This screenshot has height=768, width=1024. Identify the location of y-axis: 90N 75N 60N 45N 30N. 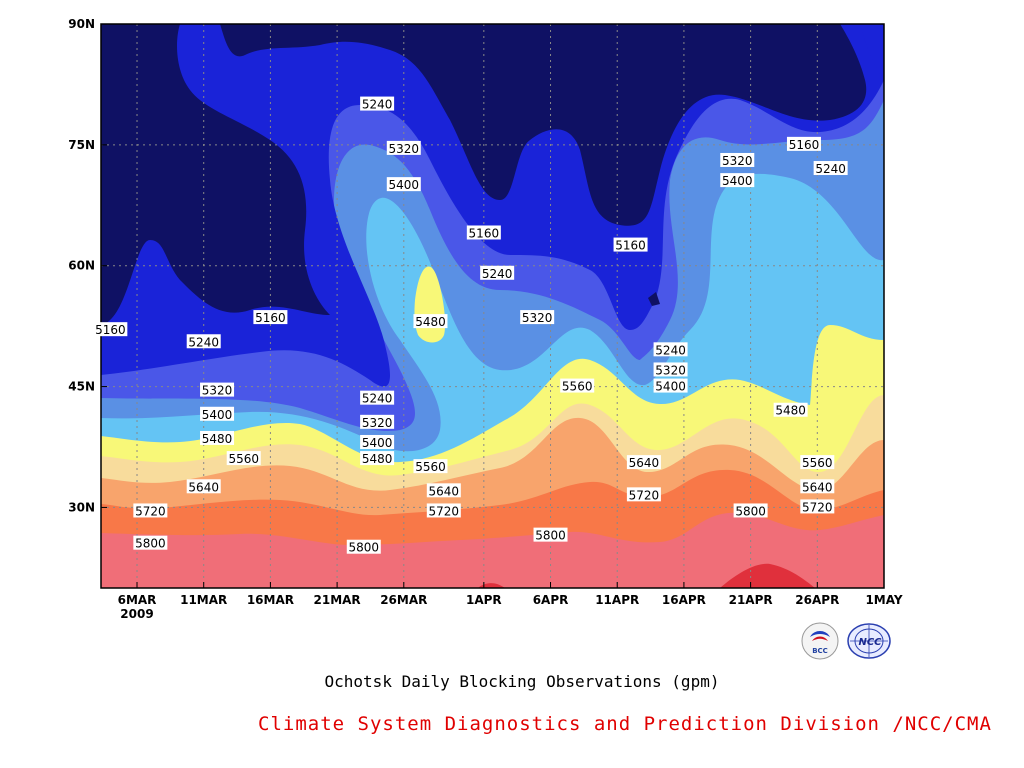
(87, 265).